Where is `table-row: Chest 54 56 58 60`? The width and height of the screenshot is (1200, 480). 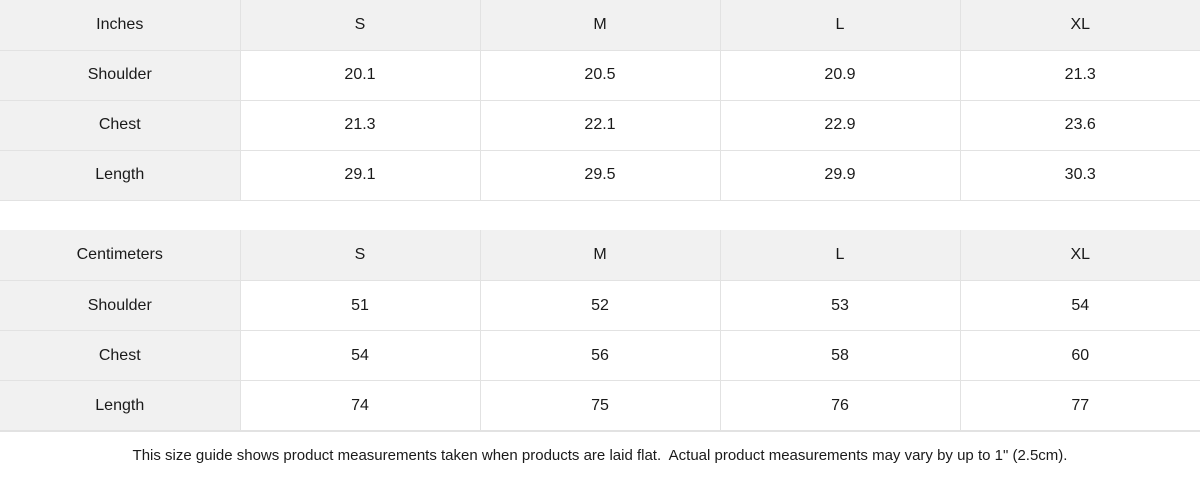 table-row: Chest 54 56 58 60 is located at coordinates (600, 355).